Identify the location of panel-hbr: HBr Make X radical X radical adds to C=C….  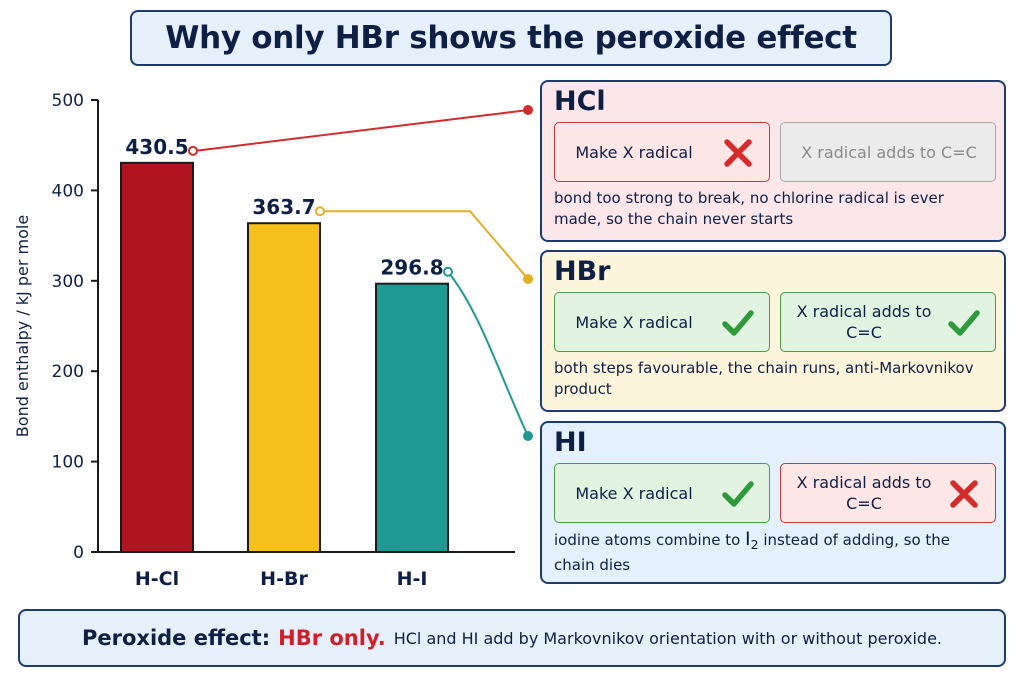
(773, 331).